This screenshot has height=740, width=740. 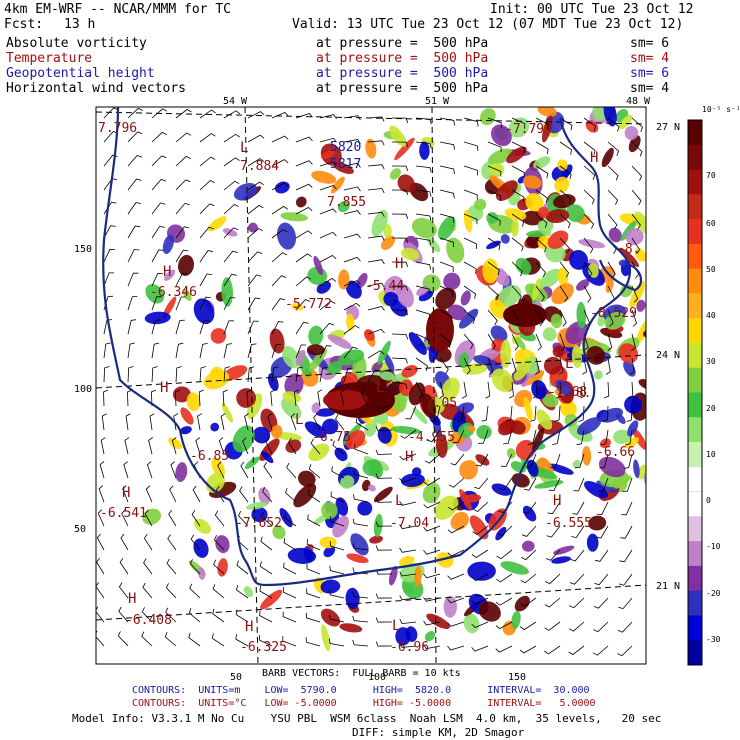 I want to click on lon-label-48w: 48 W, so click(x=638, y=101).